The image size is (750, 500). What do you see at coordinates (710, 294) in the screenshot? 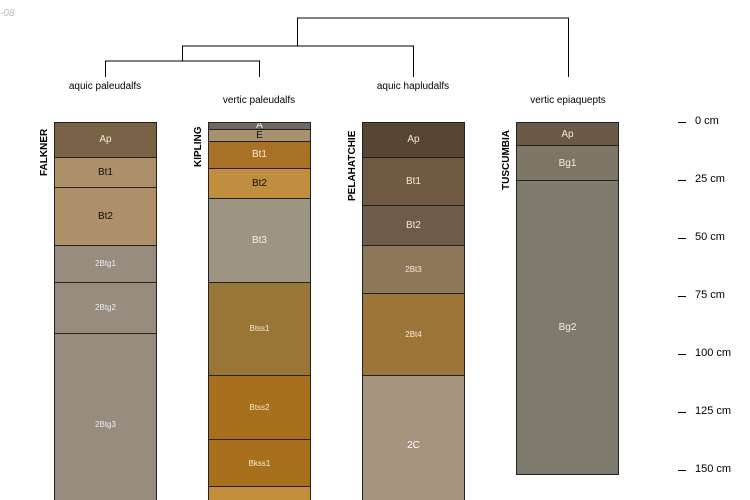
I see `depth-tick-label: 75 cm` at bounding box center [710, 294].